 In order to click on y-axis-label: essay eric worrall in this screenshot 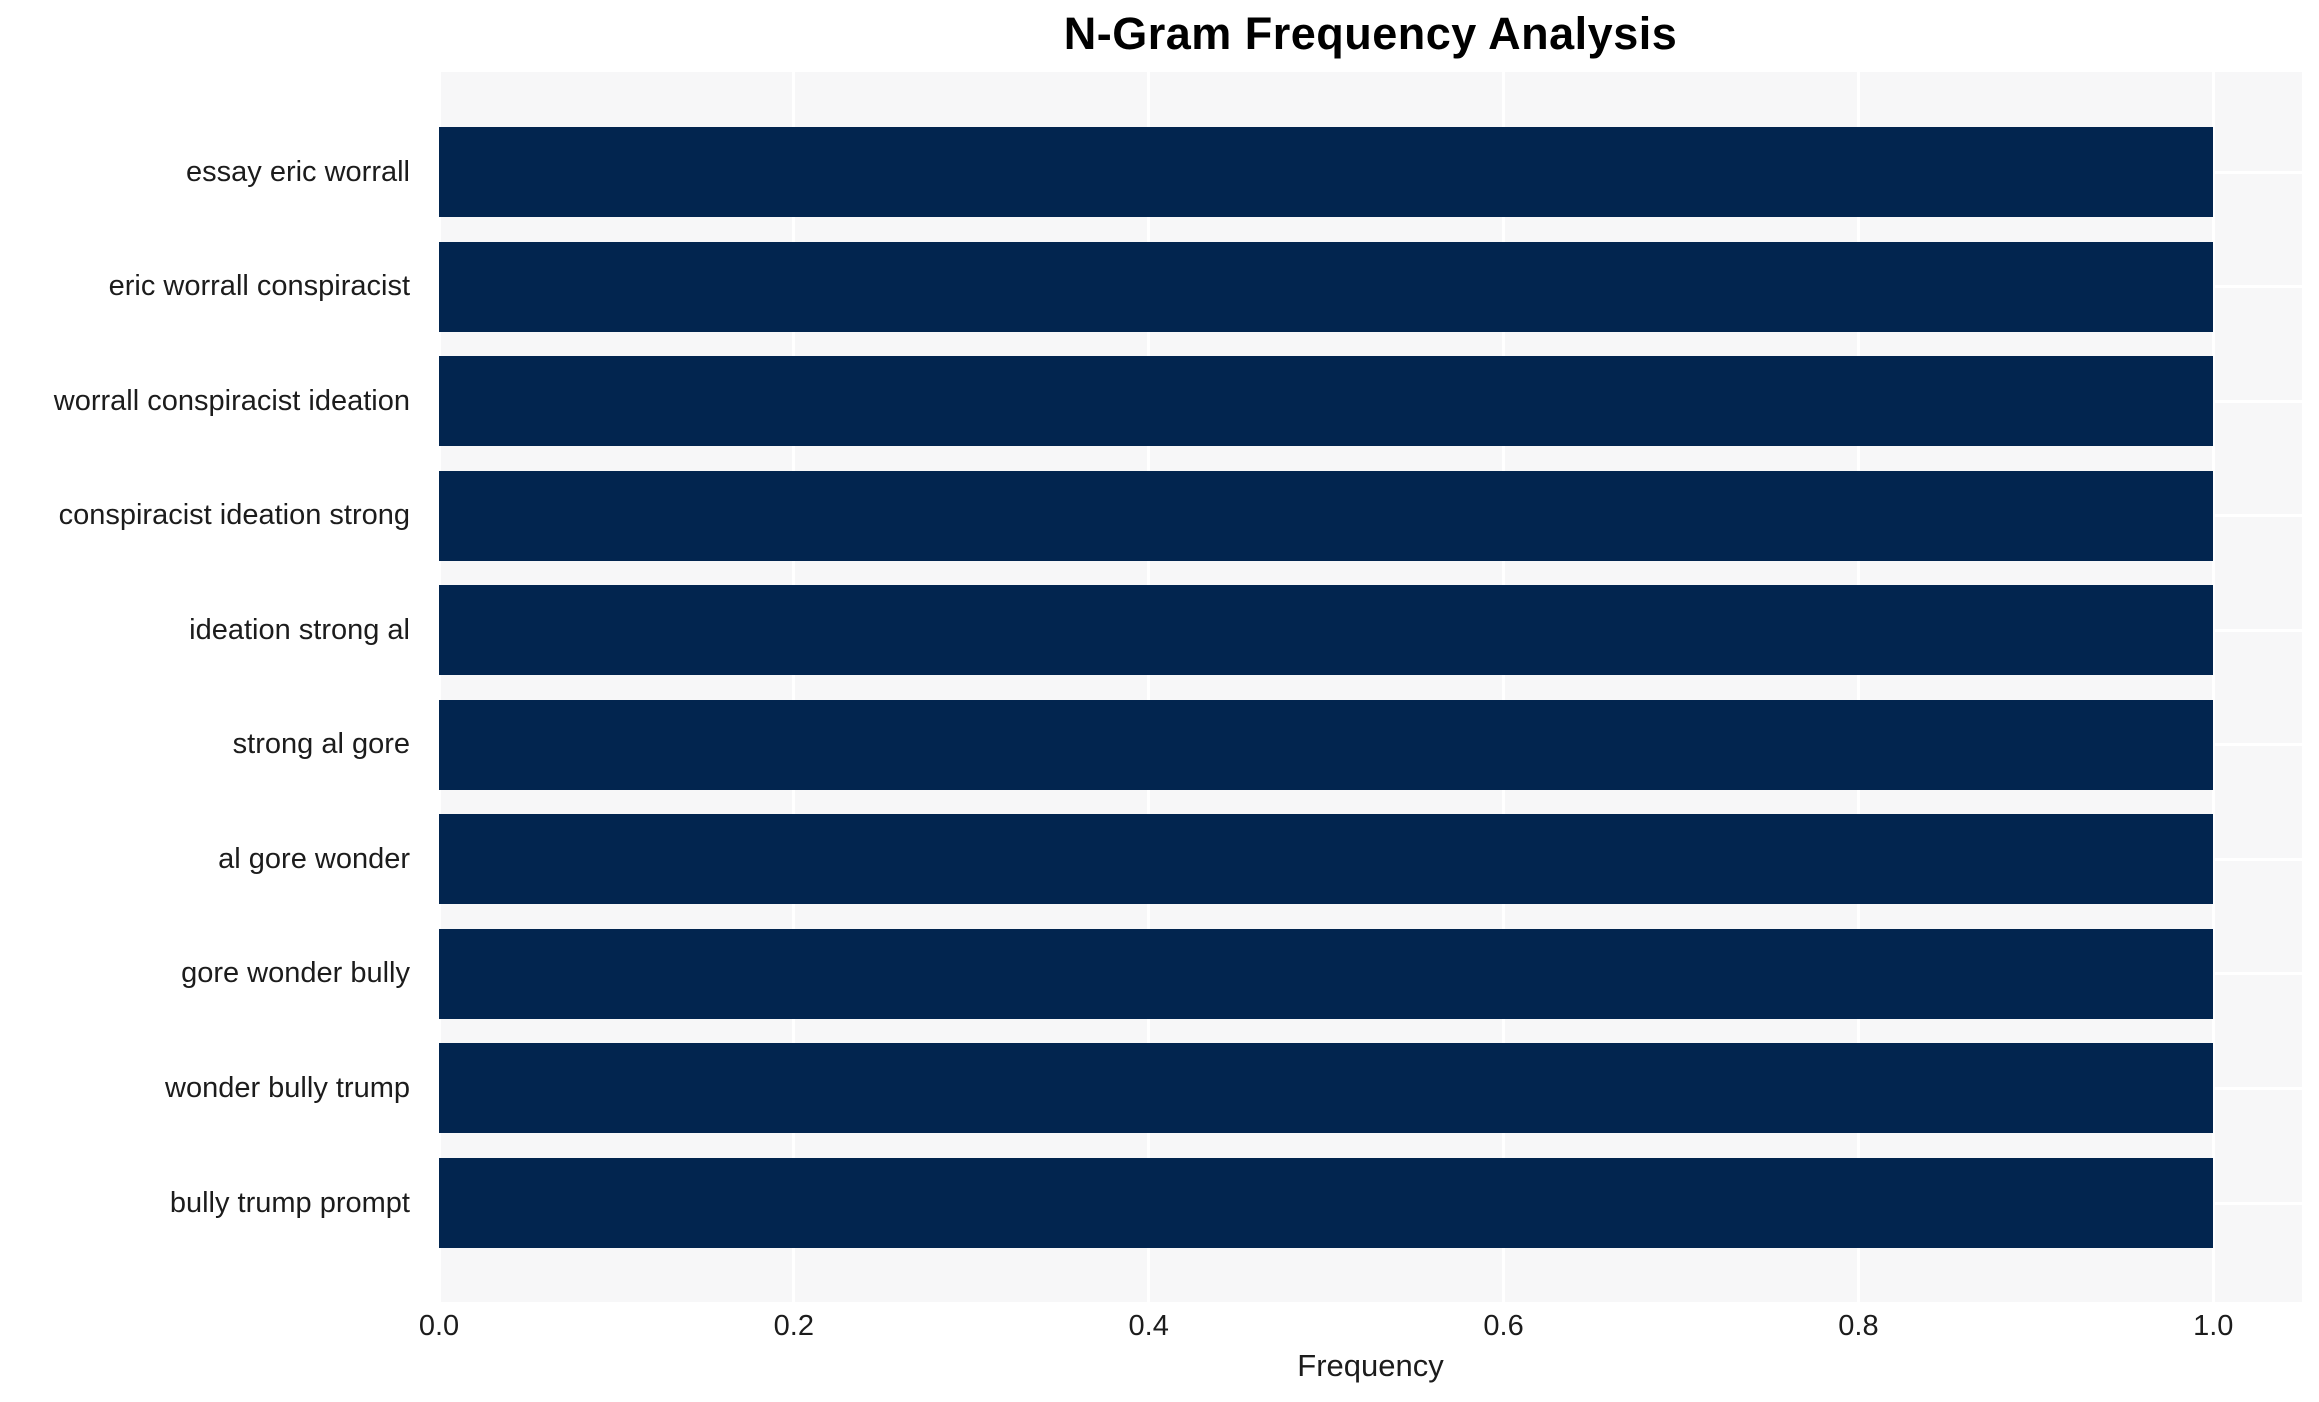, I will do `click(298, 171)`.